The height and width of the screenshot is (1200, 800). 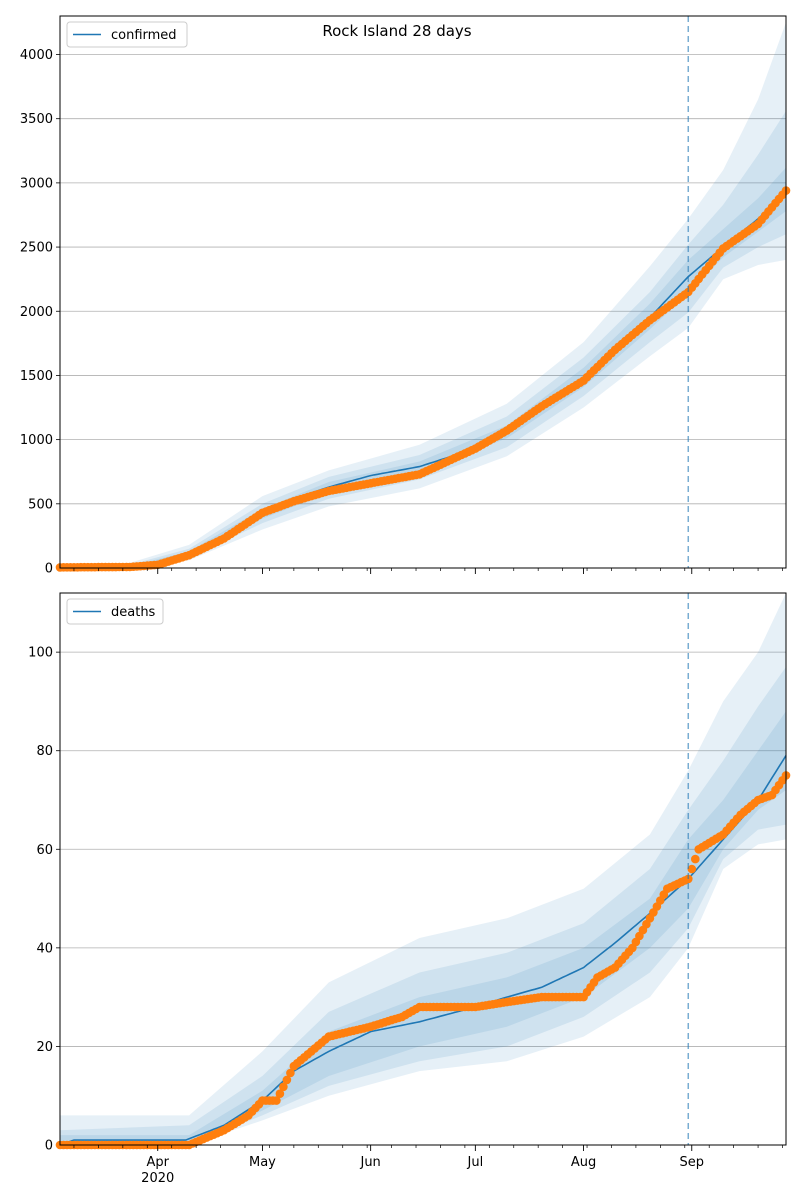 What do you see at coordinates (44, 948) in the screenshot?
I see `deaths-y-tick-label: 40` at bounding box center [44, 948].